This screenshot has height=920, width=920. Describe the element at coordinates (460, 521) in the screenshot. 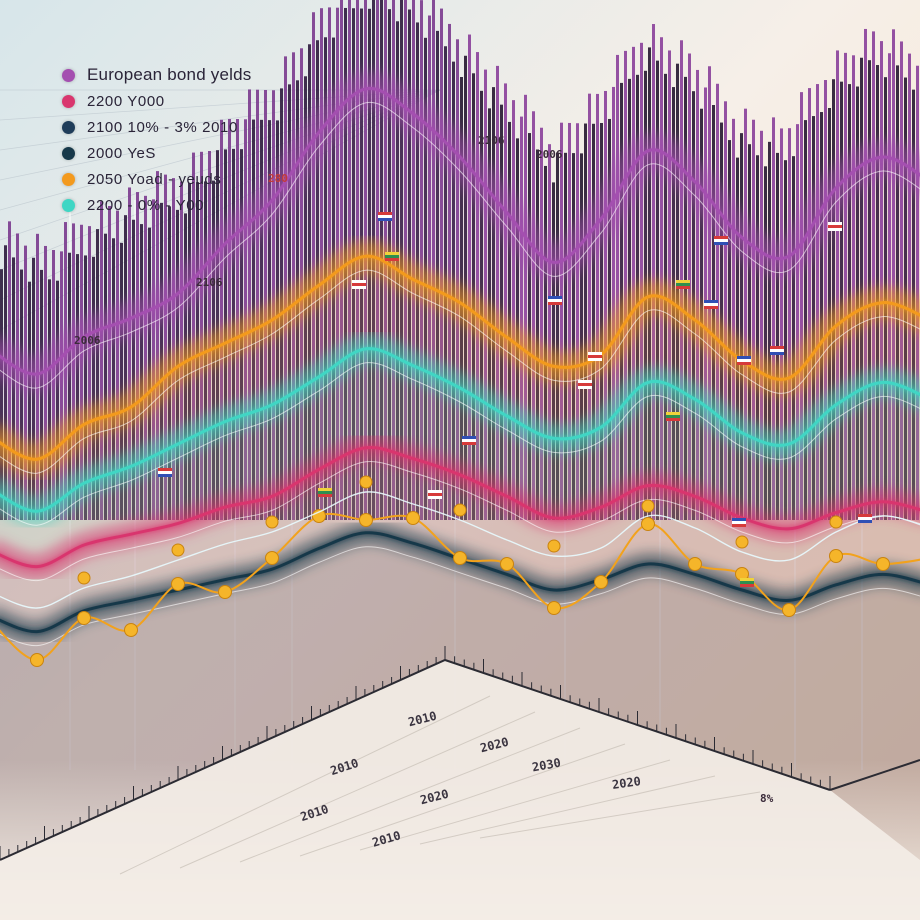

I see `series-highlight` at that location.